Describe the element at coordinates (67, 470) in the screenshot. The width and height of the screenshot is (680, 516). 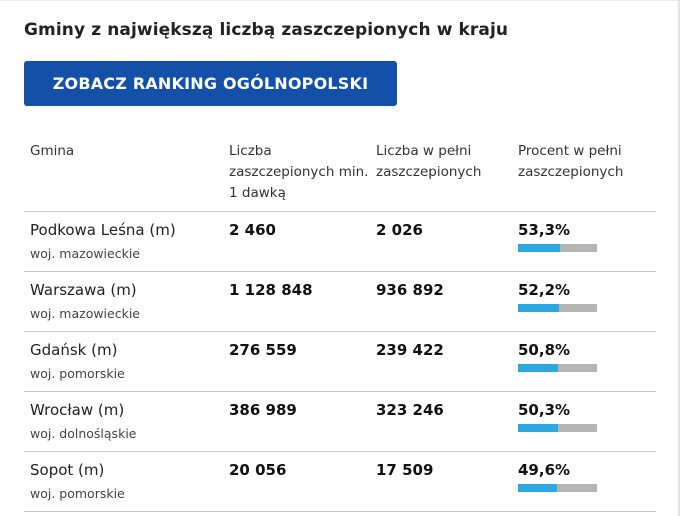
I see `gmina-name: Sopot (m)` at that location.